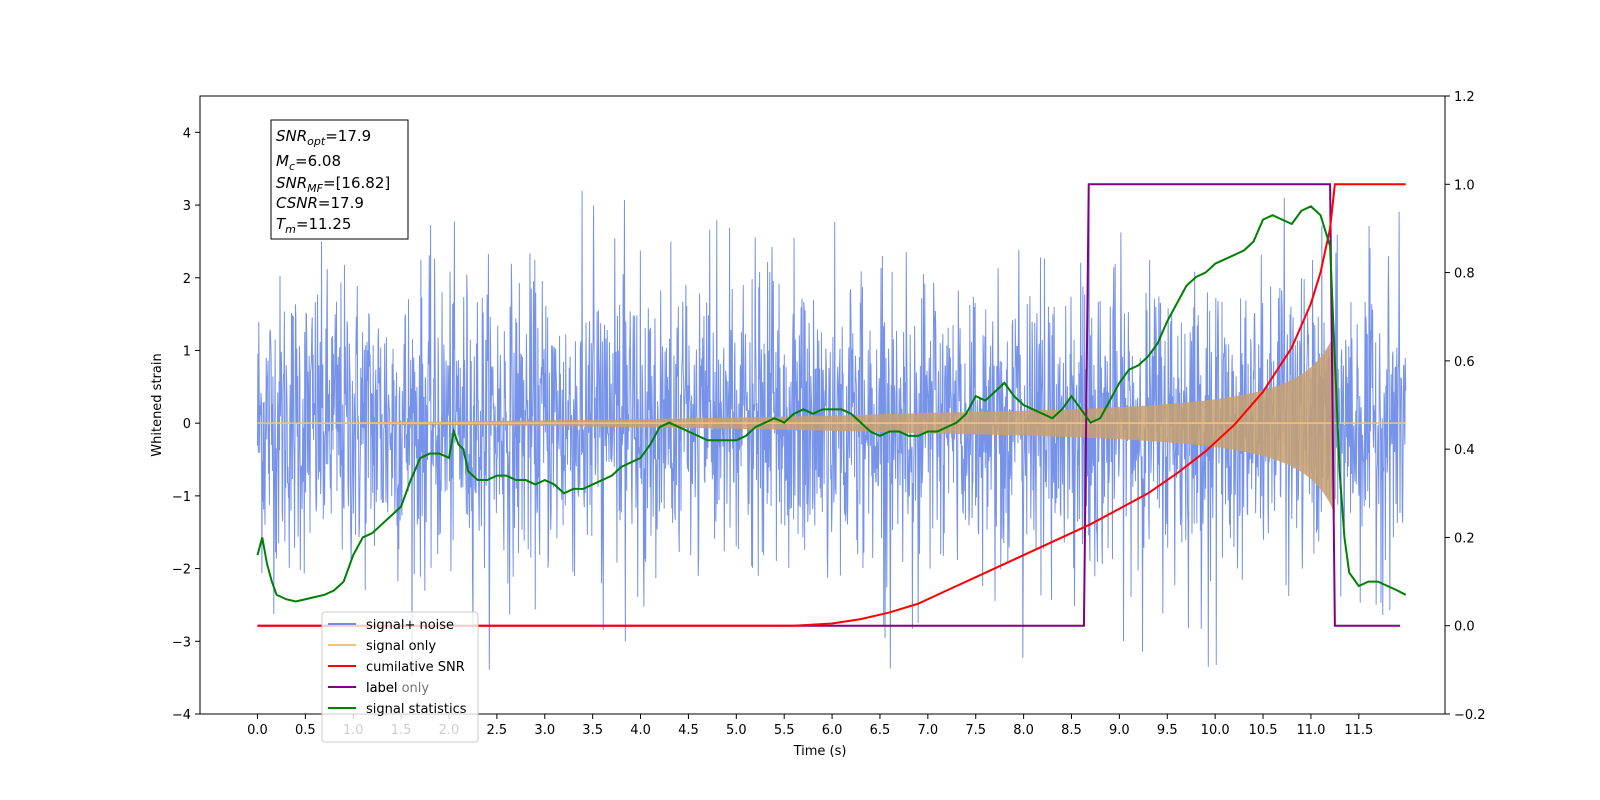 This screenshot has height=800, width=1600. Describe the element at coordinates (640, 730) in the screenshot. I see `x-tick-label: 4.0` at that location.